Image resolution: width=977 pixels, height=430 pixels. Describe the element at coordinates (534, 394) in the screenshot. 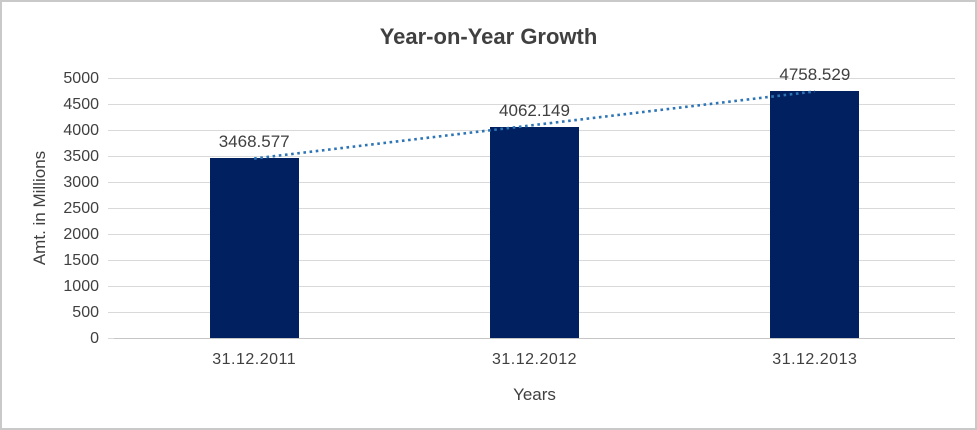

I see `x-axis-title: Years` at that location.